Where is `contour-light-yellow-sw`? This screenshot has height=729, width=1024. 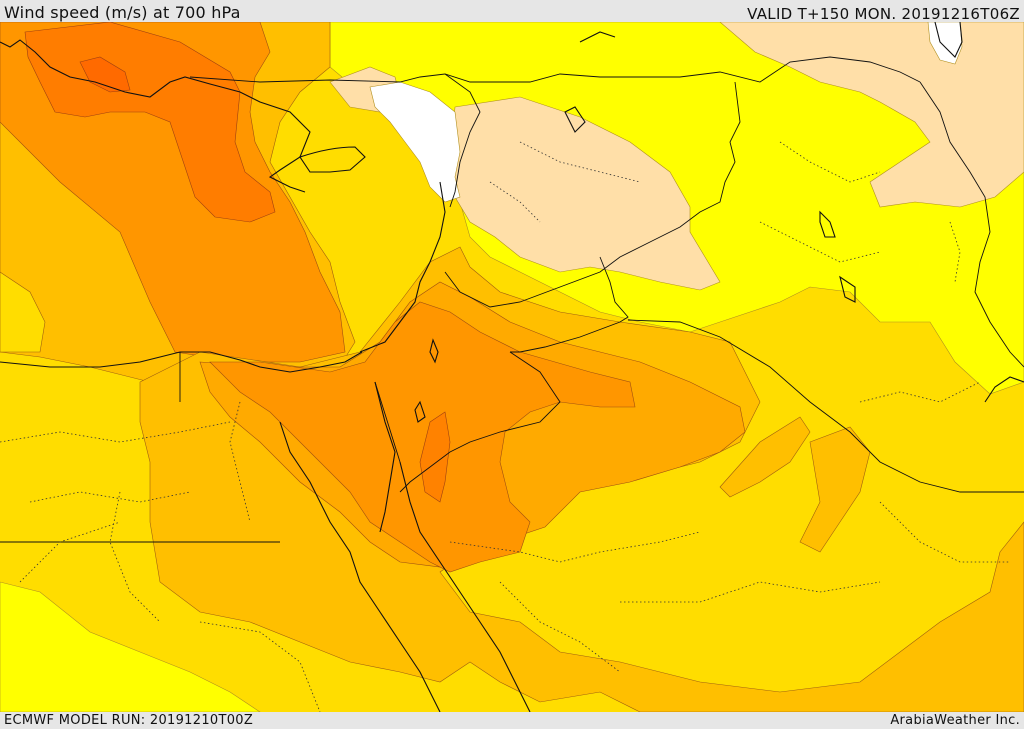 contour-light-yellow-sw is located at coordinates (130, 646).